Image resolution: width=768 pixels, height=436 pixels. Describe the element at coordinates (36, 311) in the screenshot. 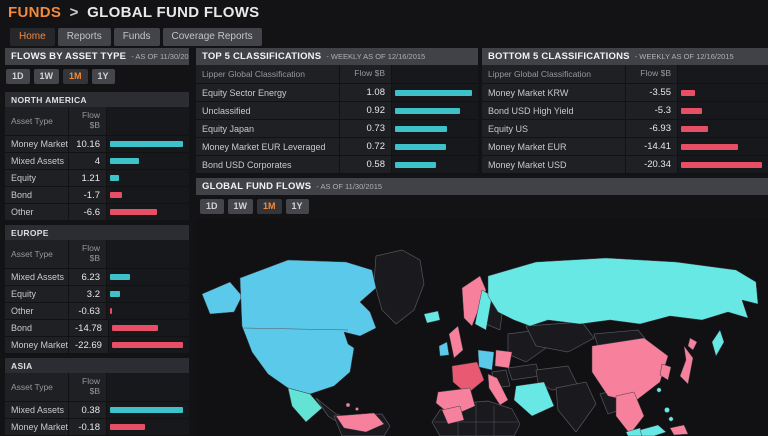

I see `europe-row-label: Other` at that location.